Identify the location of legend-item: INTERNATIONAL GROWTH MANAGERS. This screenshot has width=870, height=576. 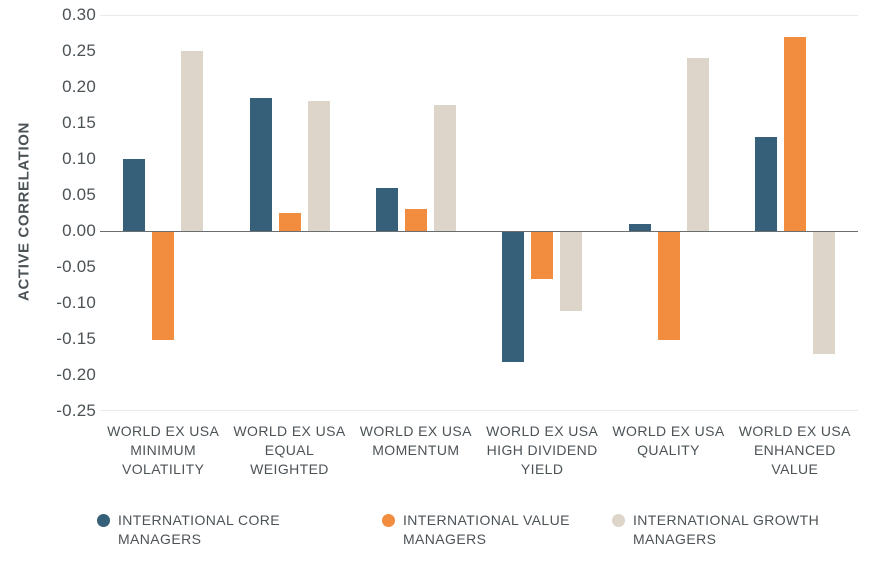
(715, 530).